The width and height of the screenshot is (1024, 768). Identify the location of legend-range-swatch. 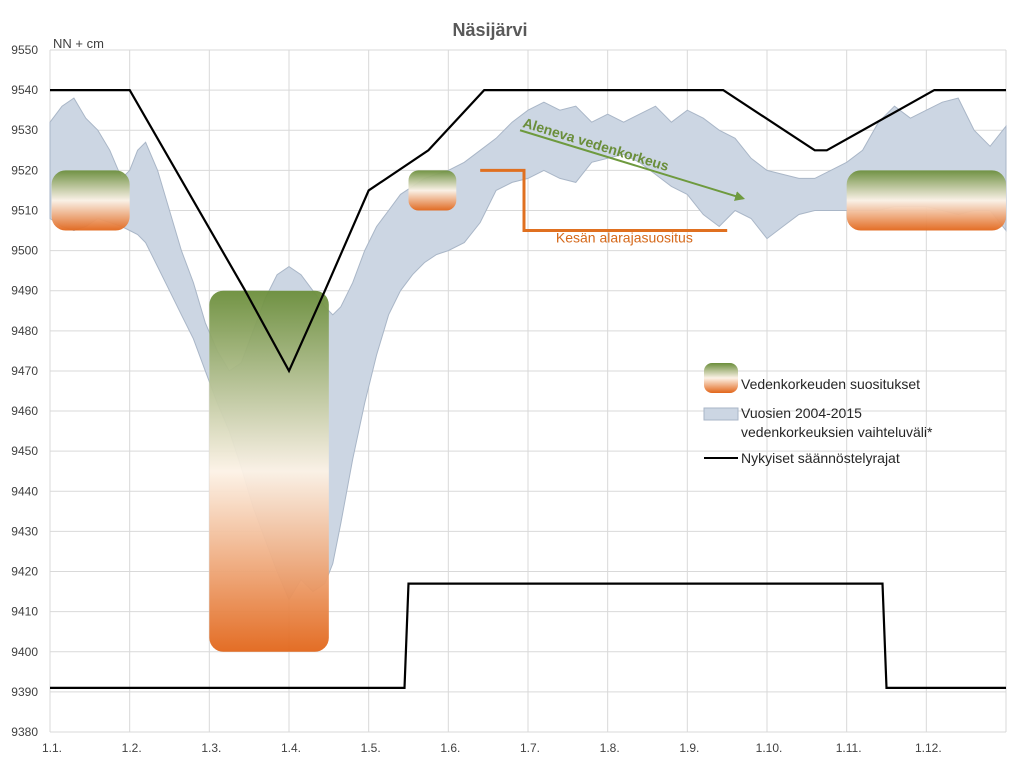
(721, 414).